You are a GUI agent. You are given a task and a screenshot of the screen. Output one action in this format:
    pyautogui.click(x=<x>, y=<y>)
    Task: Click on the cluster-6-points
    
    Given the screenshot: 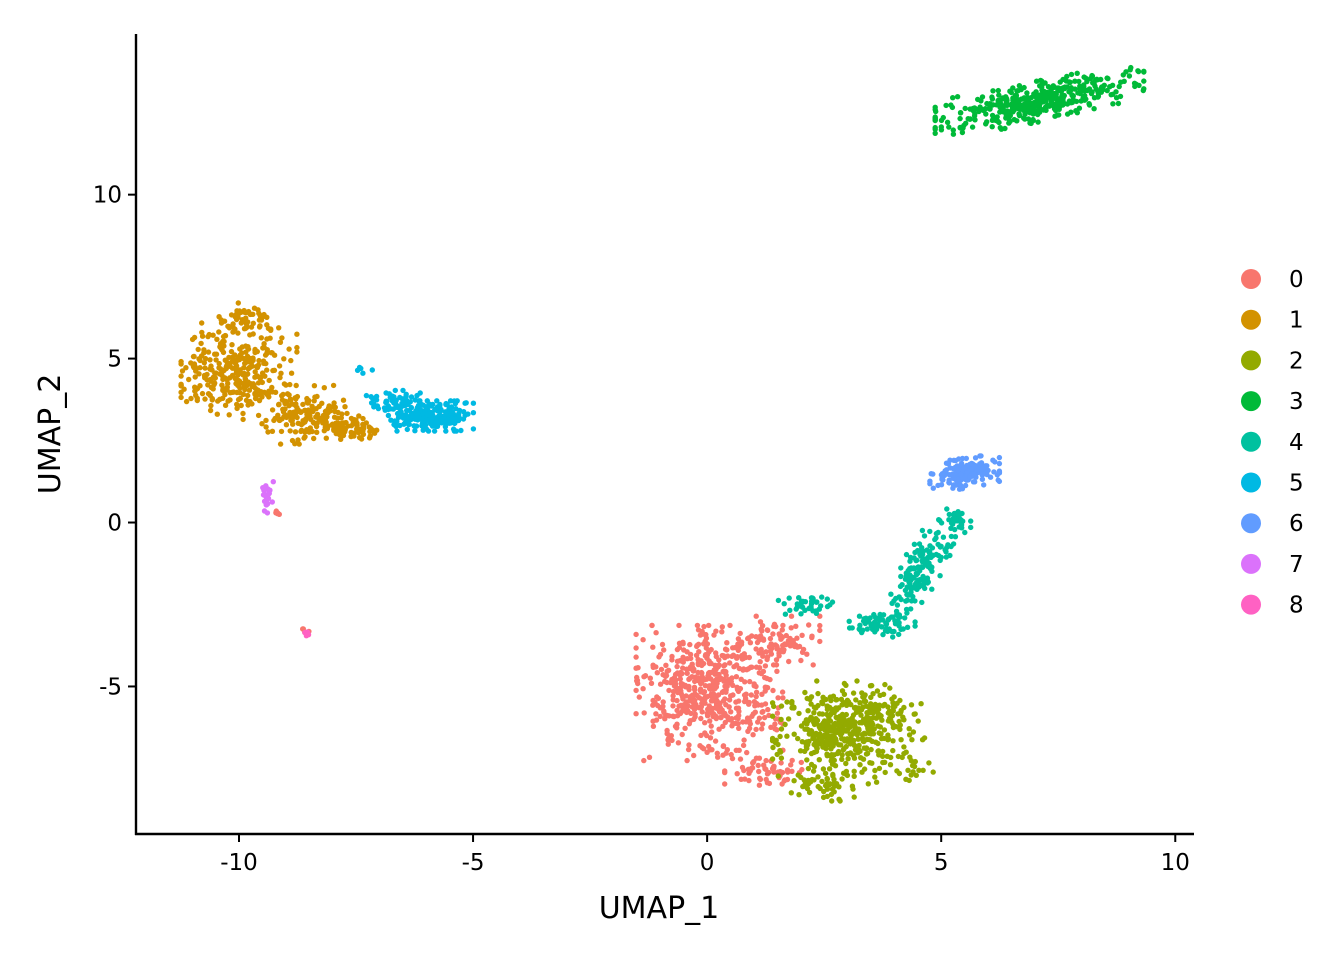 What is the action you would take?
    pyautogui.click(x=965, y=472)
    